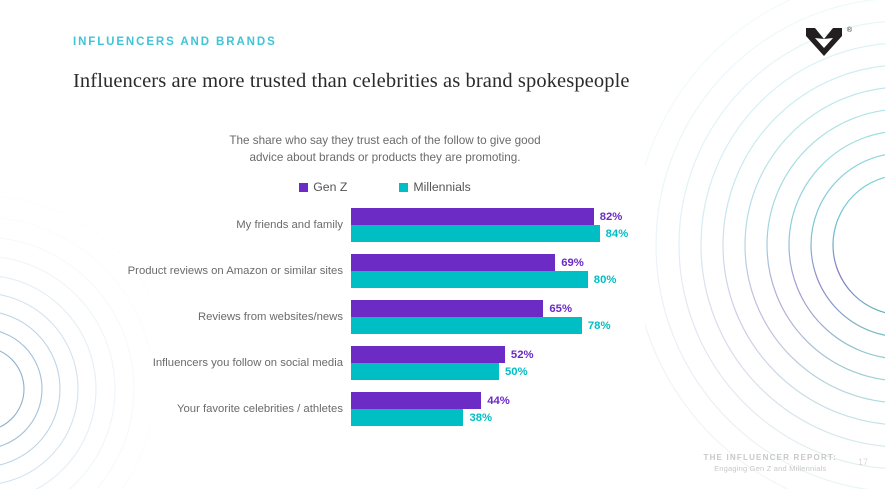  I want to click on bar-group: 65% 78%, so click(481, 317).